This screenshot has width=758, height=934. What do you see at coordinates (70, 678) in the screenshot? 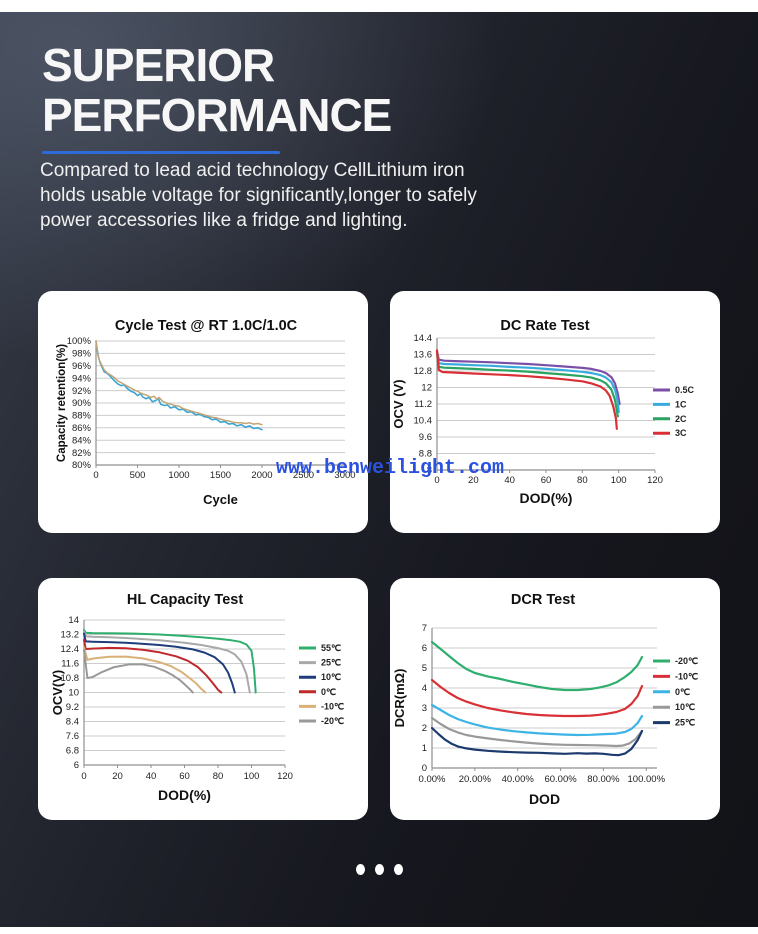
I see `svg-text: 10.8` at bounding box center [70, 678].